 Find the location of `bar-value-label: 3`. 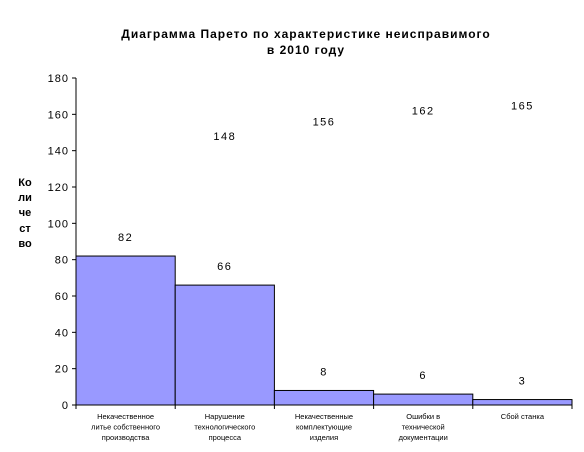

bar-value-label: 3 is located at coordinates (523, 382).